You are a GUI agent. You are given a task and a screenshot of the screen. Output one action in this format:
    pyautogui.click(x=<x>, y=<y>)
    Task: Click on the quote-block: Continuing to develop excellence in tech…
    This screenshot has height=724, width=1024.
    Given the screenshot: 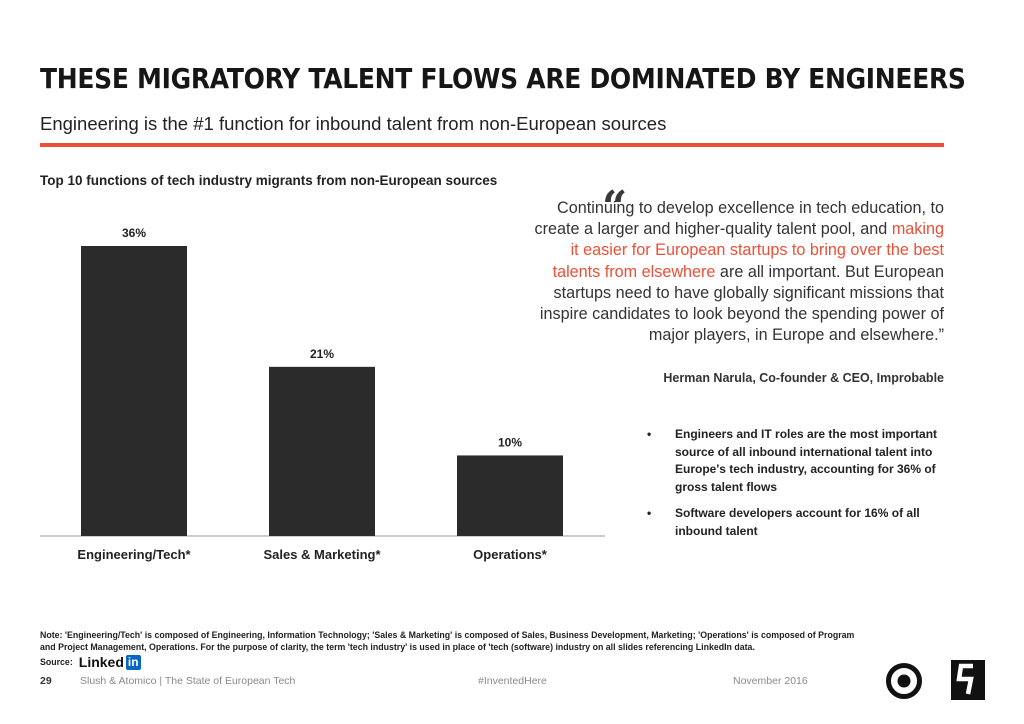 What is the action you would take?
    pyautogui.click(x=734, y=272)
    